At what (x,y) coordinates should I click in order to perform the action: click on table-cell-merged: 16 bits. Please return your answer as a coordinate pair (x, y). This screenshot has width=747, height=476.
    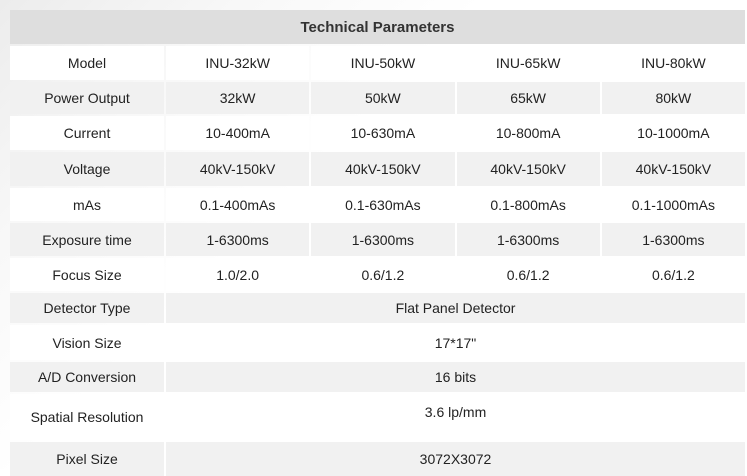
    Looking at the image, I should click on (455, 377).